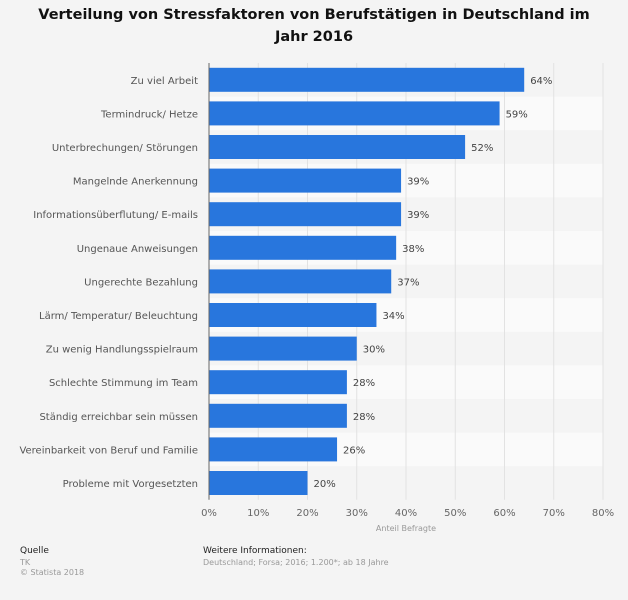 This screenshot has width=628, height=600. What do you see at coordinates (118, 316) in the screenshot?
I see `category-label: Lärm/ Temperatur/ Beleuchtung` at bounding box center [118, 316].